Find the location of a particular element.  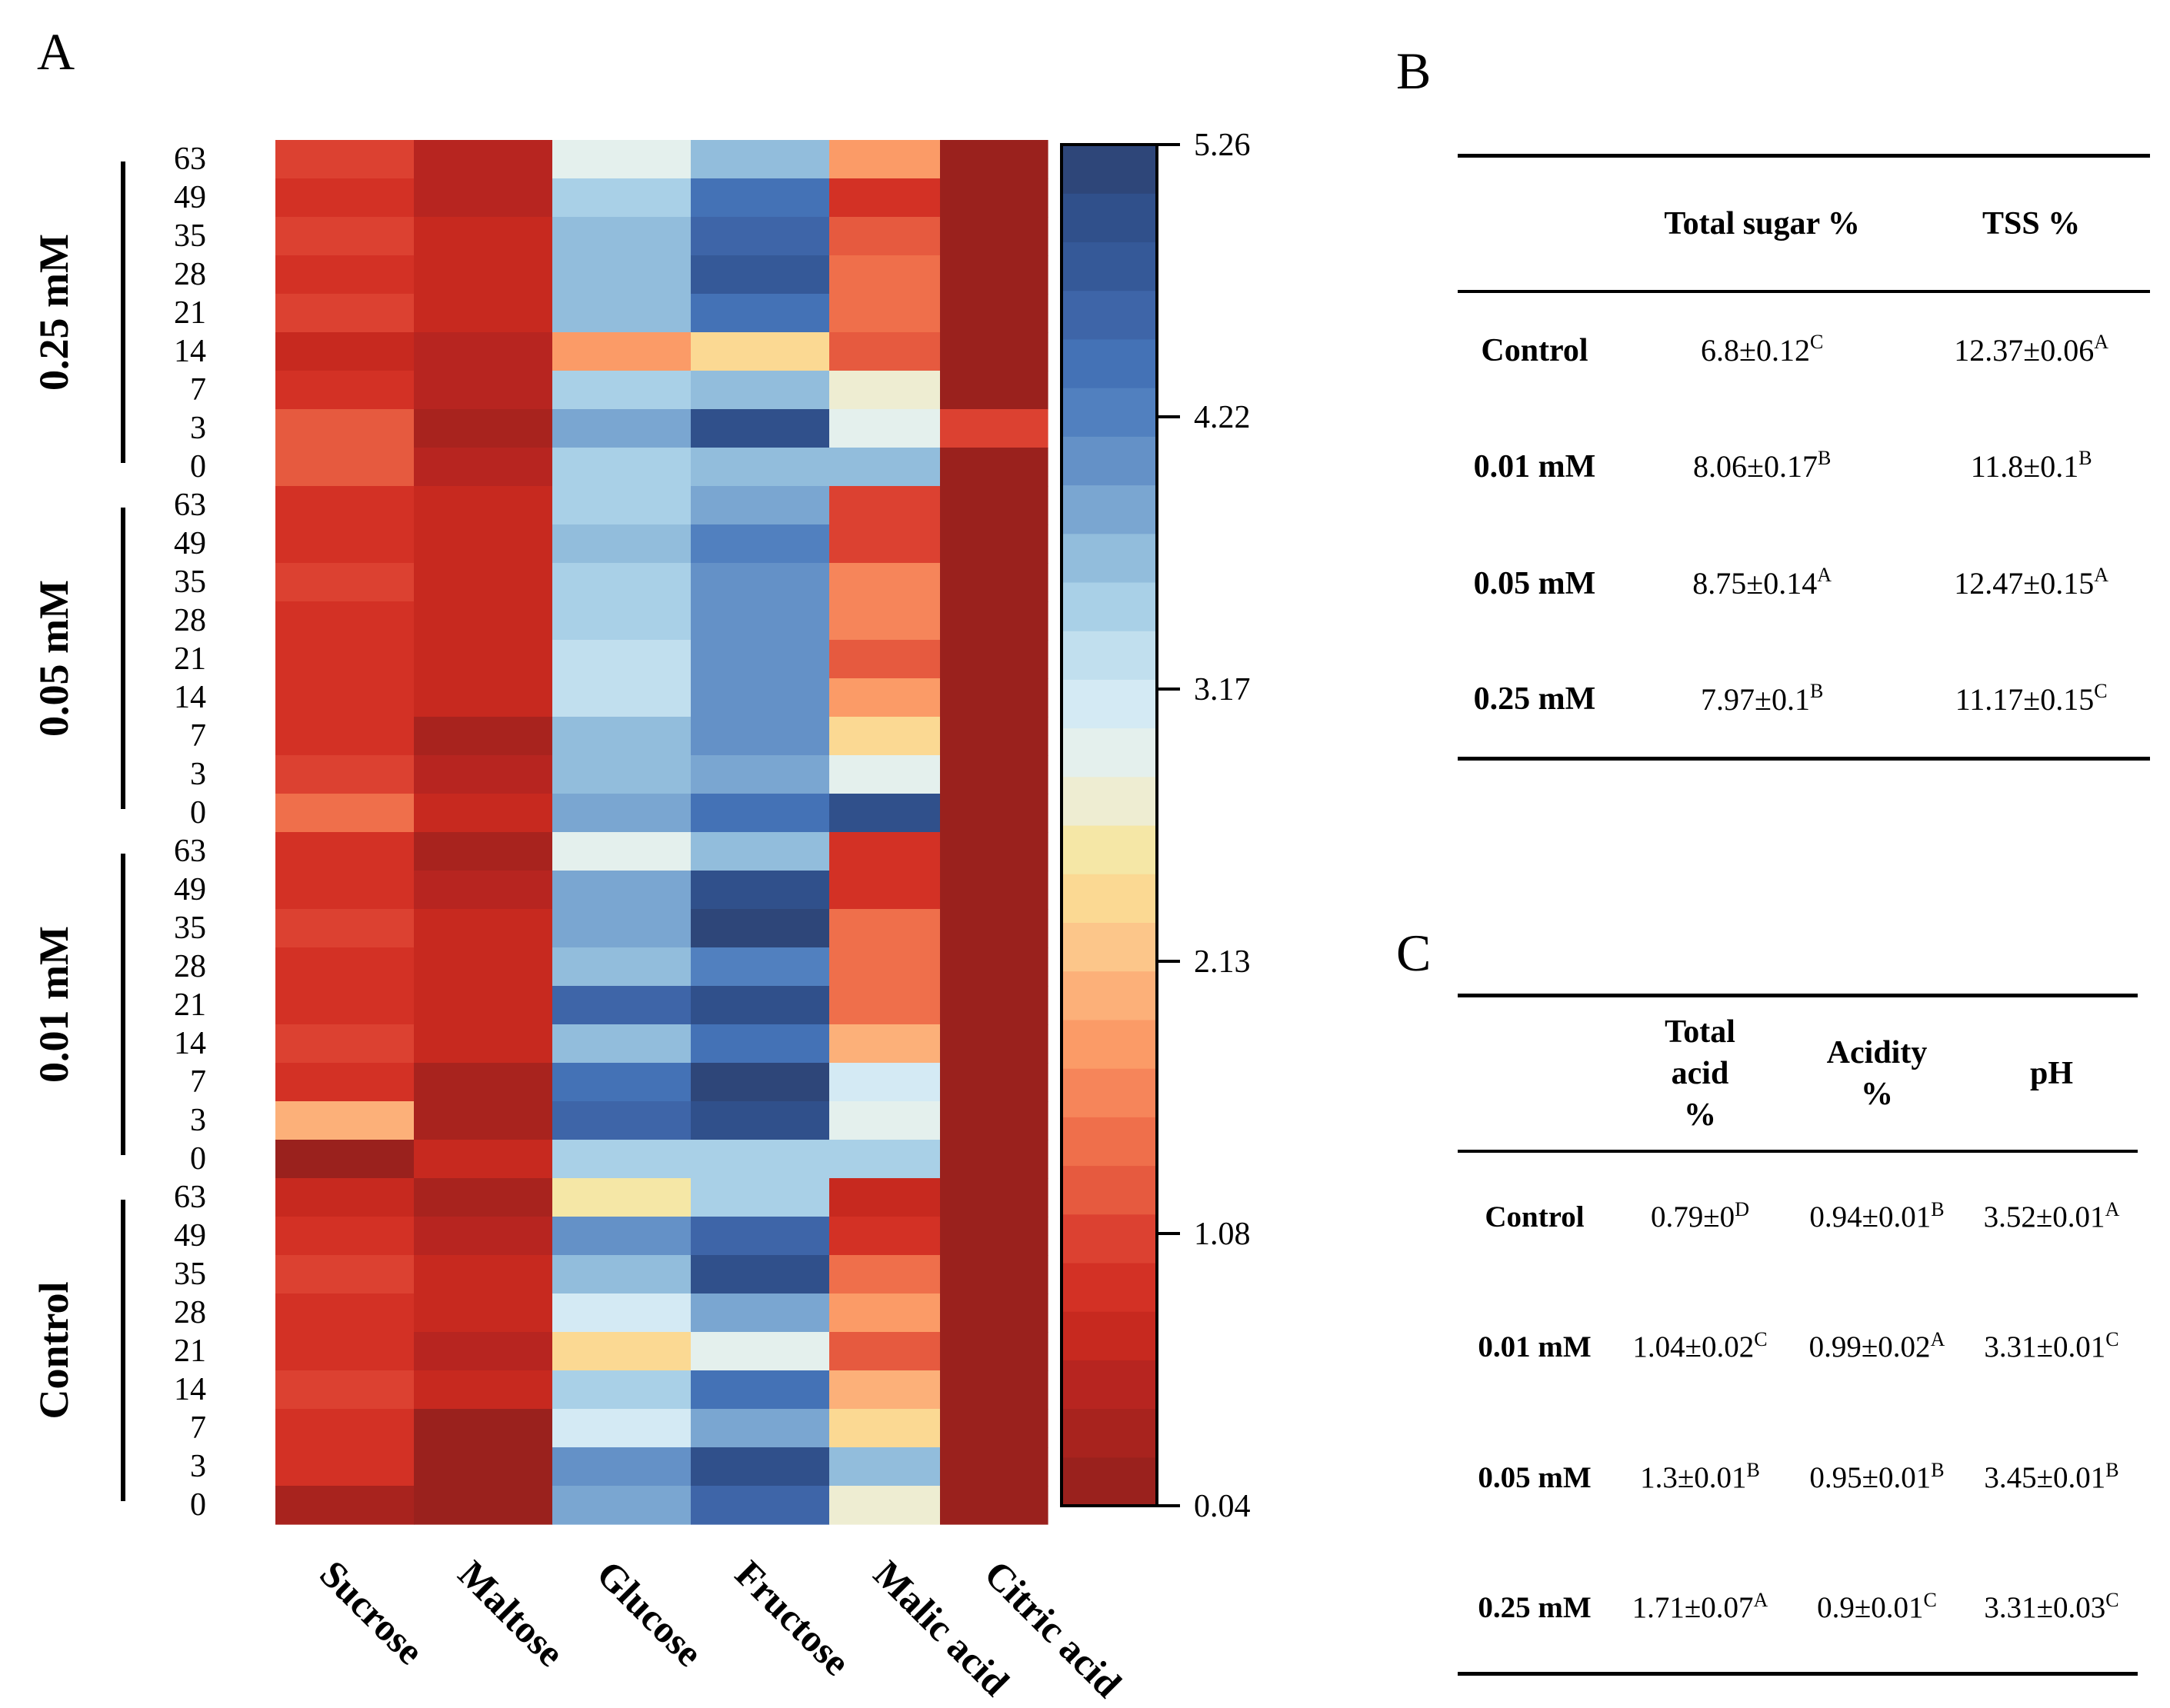

acidity-cell: 0.9±0.01C is located at coordinates (1877, 1609).